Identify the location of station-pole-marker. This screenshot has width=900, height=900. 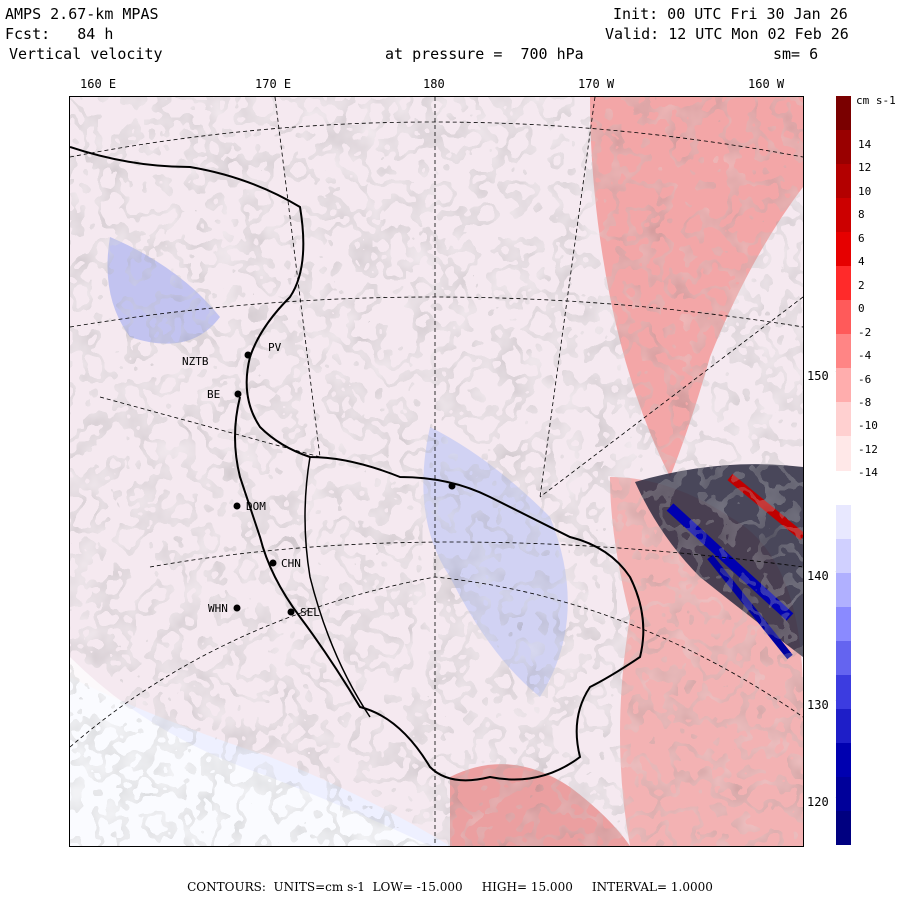
(452, 486).